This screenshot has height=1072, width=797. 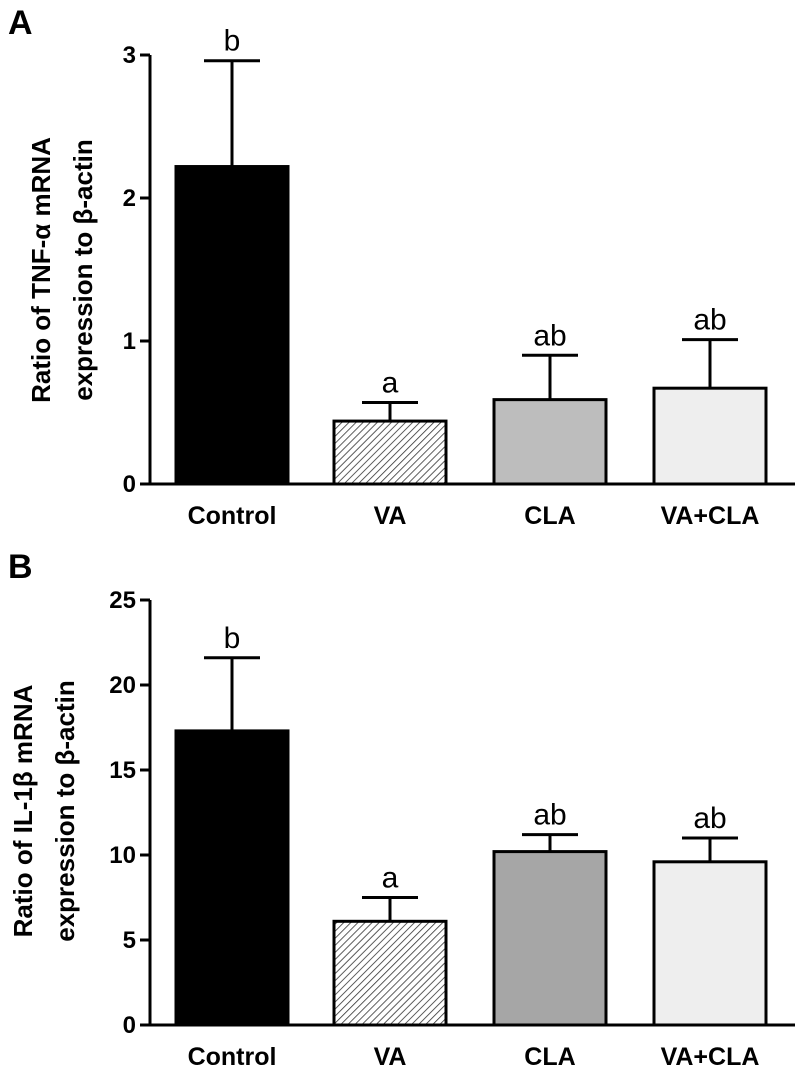 What do you see at coordinates (83, 270) in the screenshot?
I see `panel-a-ylabel-line2: expression to β-actin` at bounding box center [83, 270].